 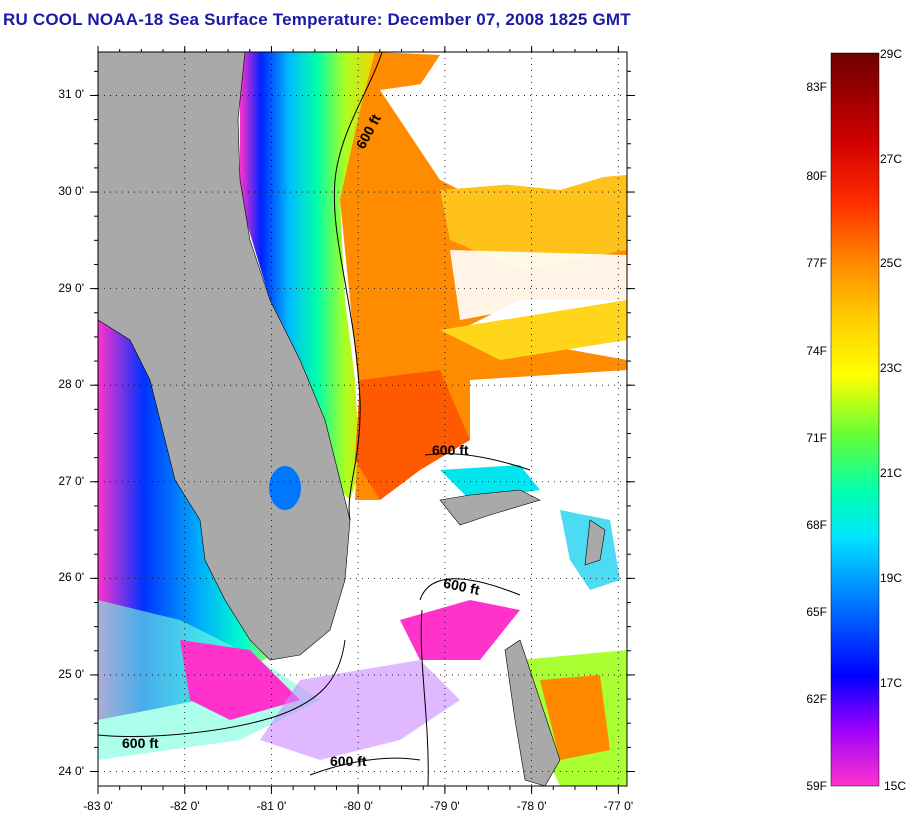 What do you see at coordinates (71, 384) in the screenshot?
I see `y-axis-tick-label: 28 0'` at bounding box center [71, 384].